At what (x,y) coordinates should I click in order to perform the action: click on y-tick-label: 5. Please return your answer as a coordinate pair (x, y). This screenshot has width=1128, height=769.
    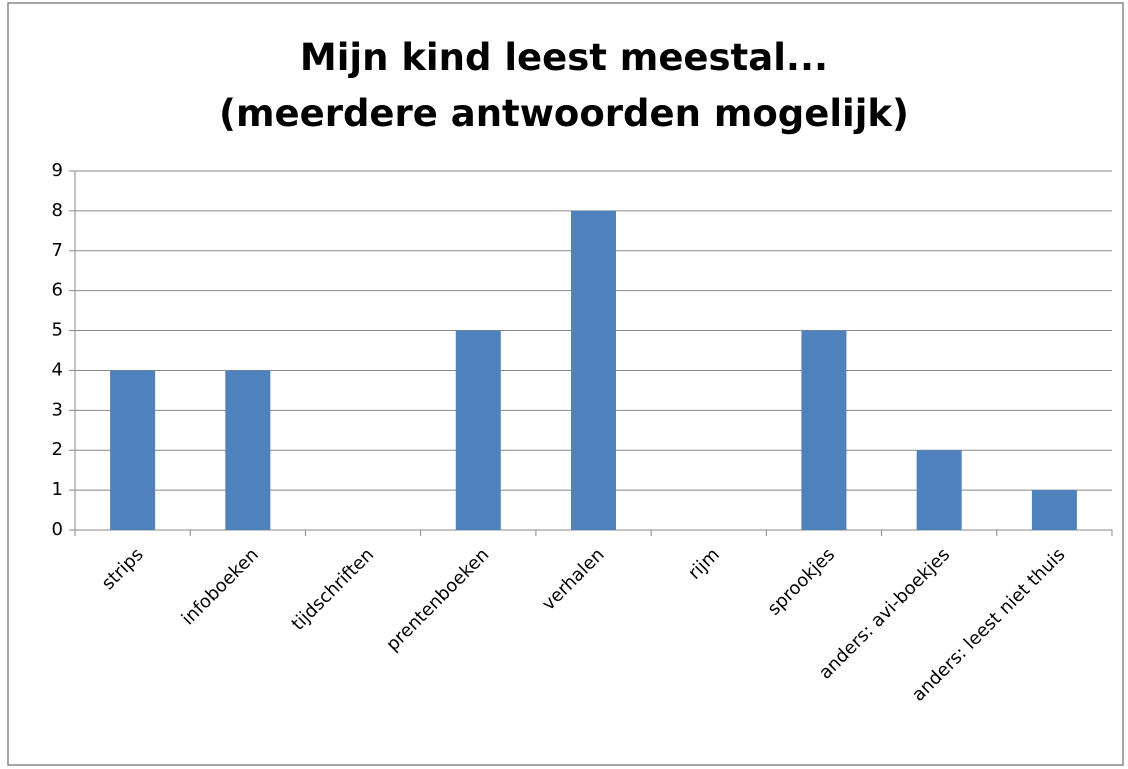
    Looking at the image, I should click on (57, 330).